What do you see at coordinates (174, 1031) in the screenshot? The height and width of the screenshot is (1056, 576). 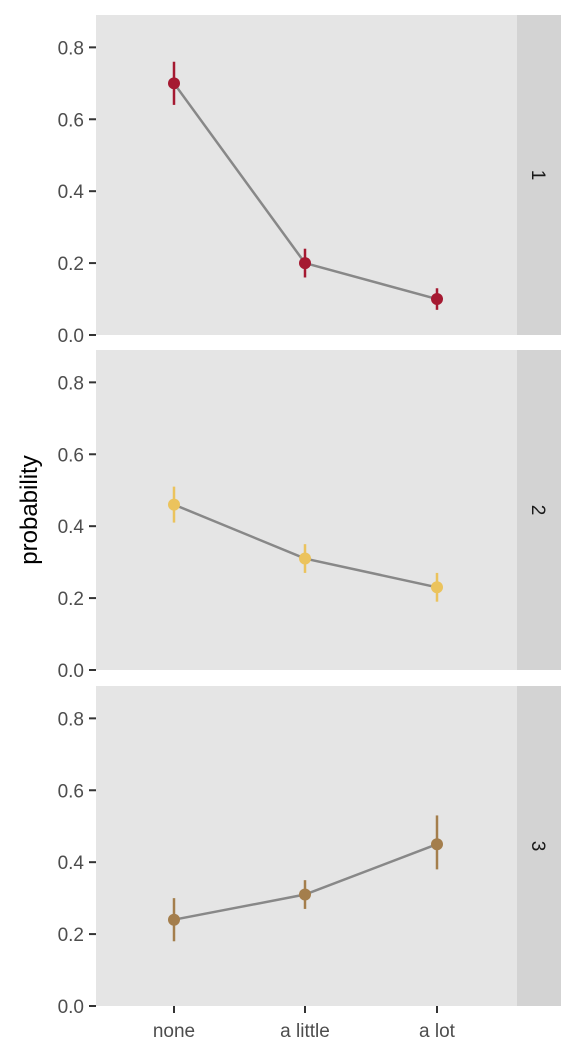 I see `x-tick-label: none` at bounding box center [174, 1031].